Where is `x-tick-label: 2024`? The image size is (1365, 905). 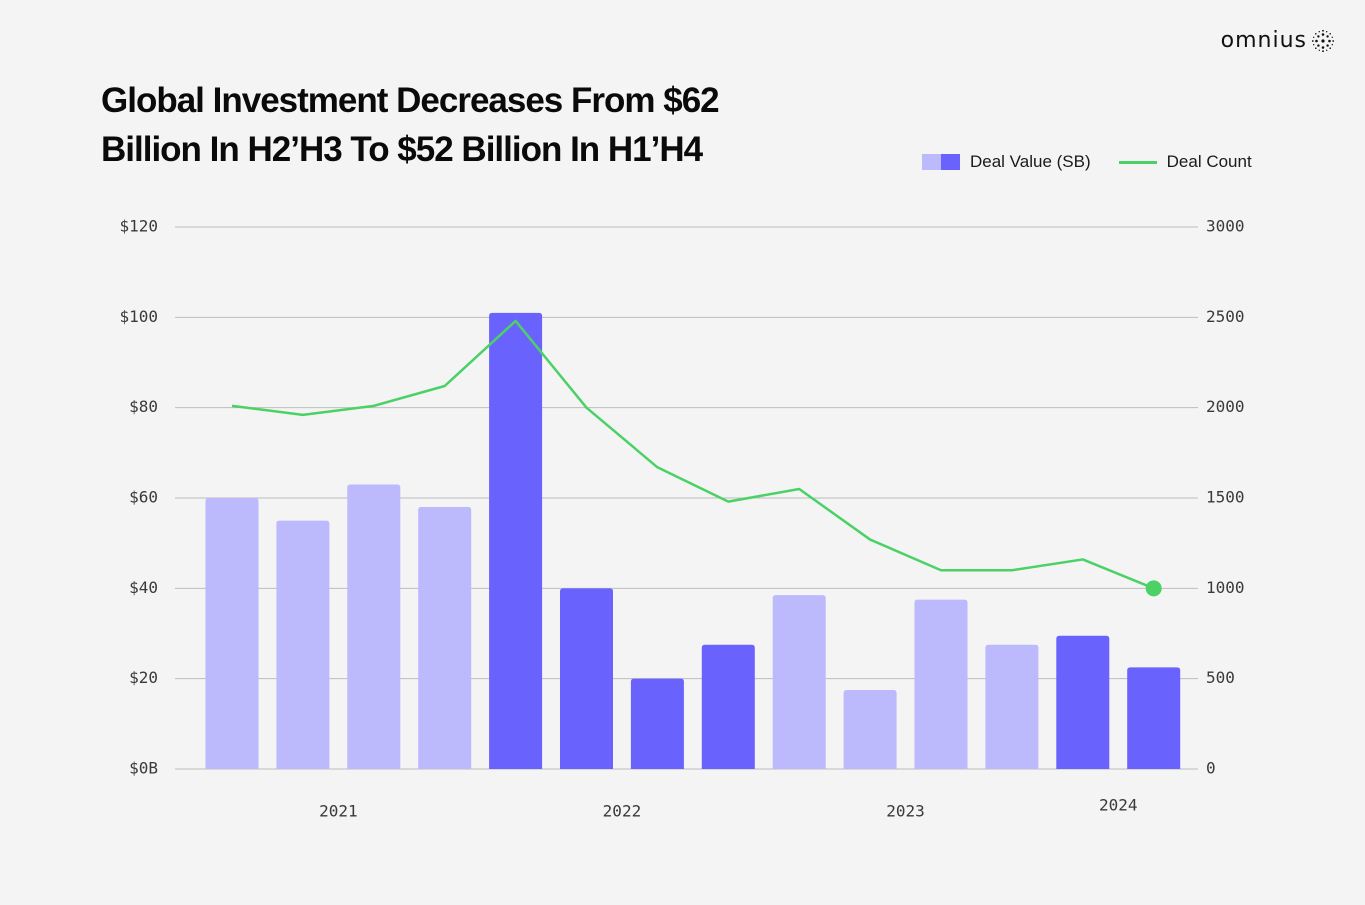 x-tick-label: 2024 is located at coordinates (1118, 805).